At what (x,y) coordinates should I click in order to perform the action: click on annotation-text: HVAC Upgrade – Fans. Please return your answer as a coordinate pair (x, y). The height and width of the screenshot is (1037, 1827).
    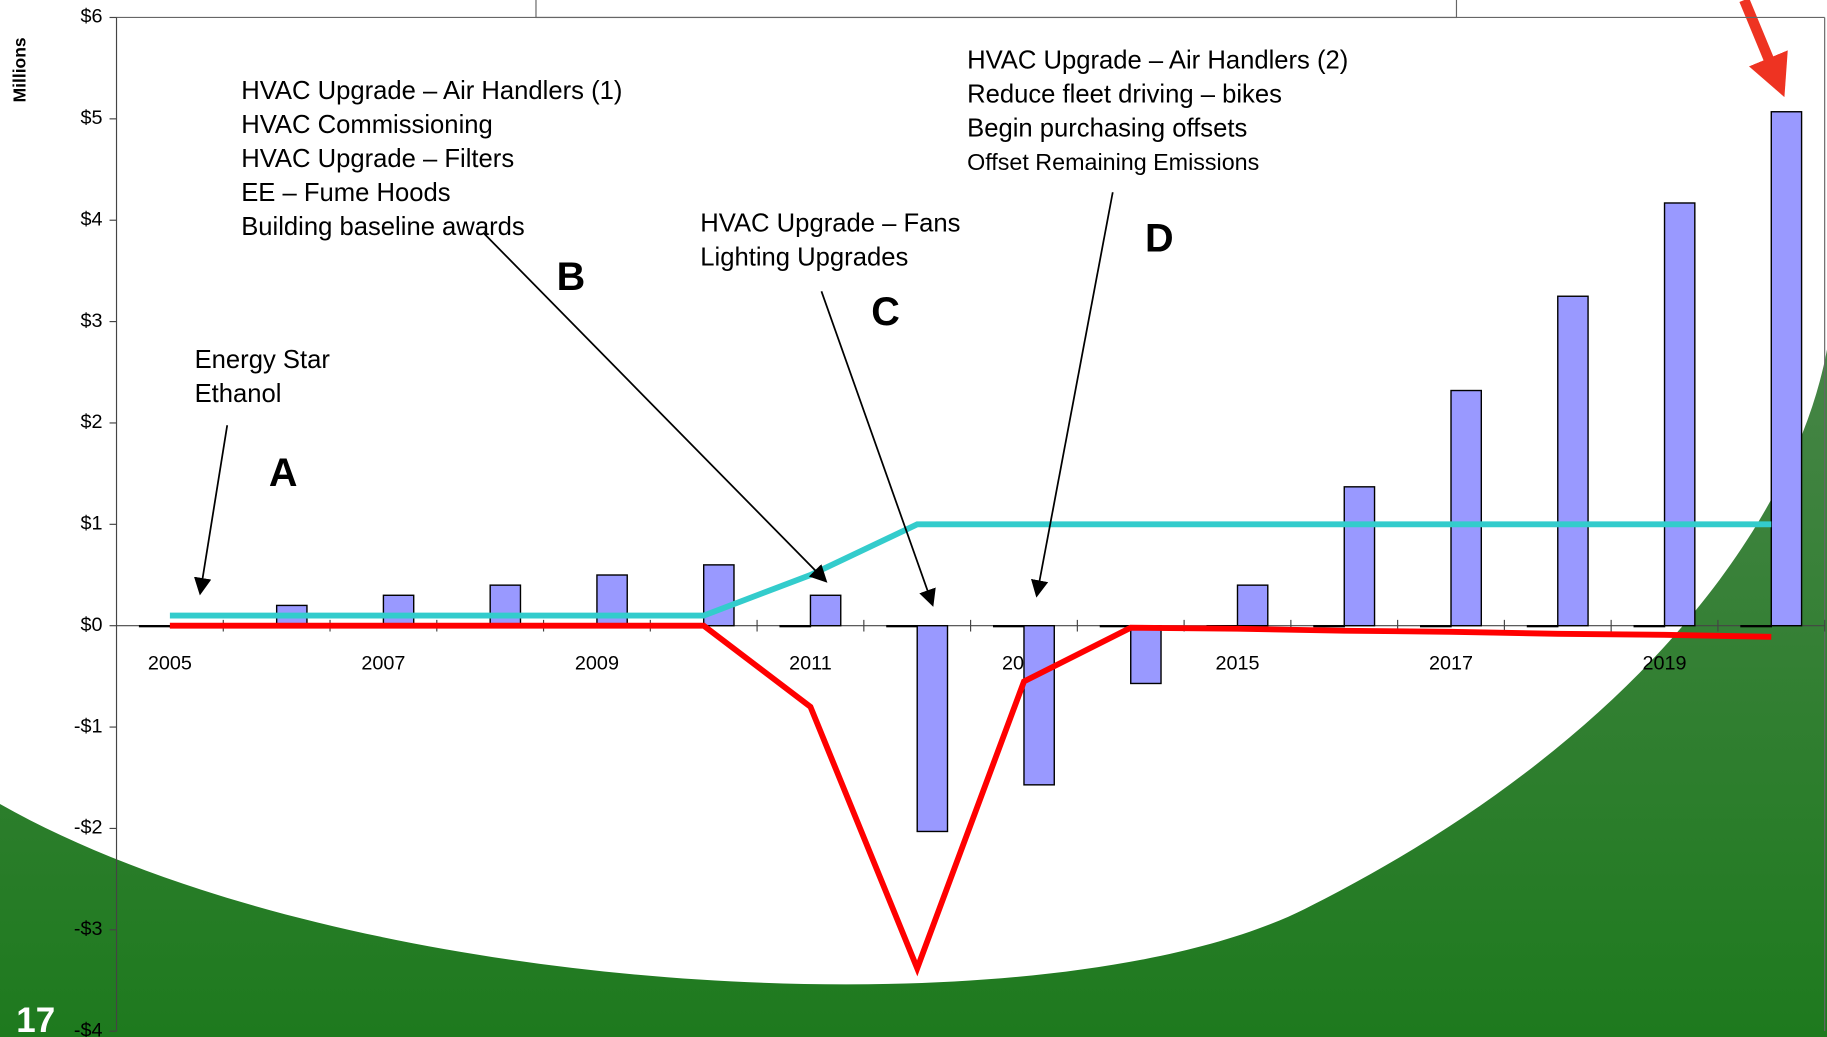
    Looking at the image, I should click on (830, 224).